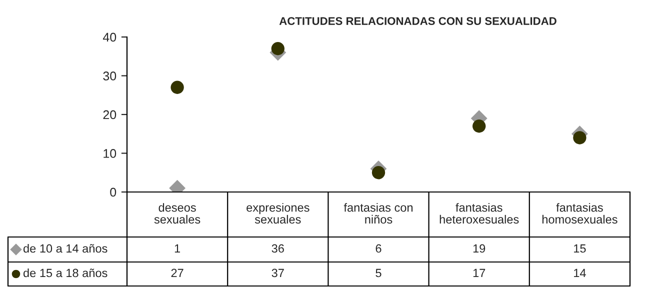  Describe the element at coordinates (278, 273) in the screenshot. I see `data-label: 37` at that location.